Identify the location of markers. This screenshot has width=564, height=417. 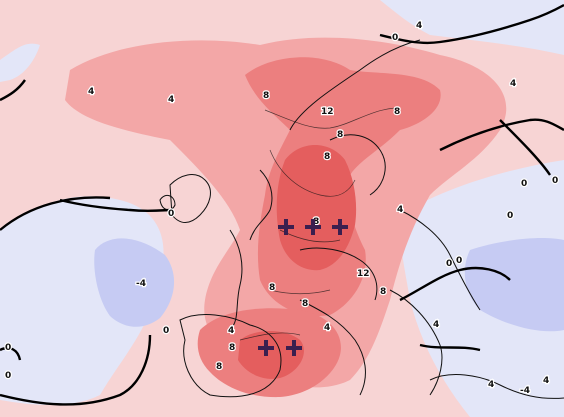
(303, 287).